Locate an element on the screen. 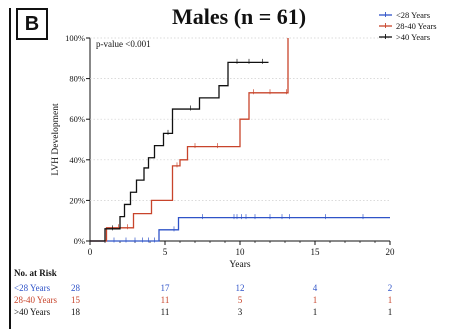 This screenshot has height=329, width=458. risk-count: 12 is located at coordinates (240, 288).